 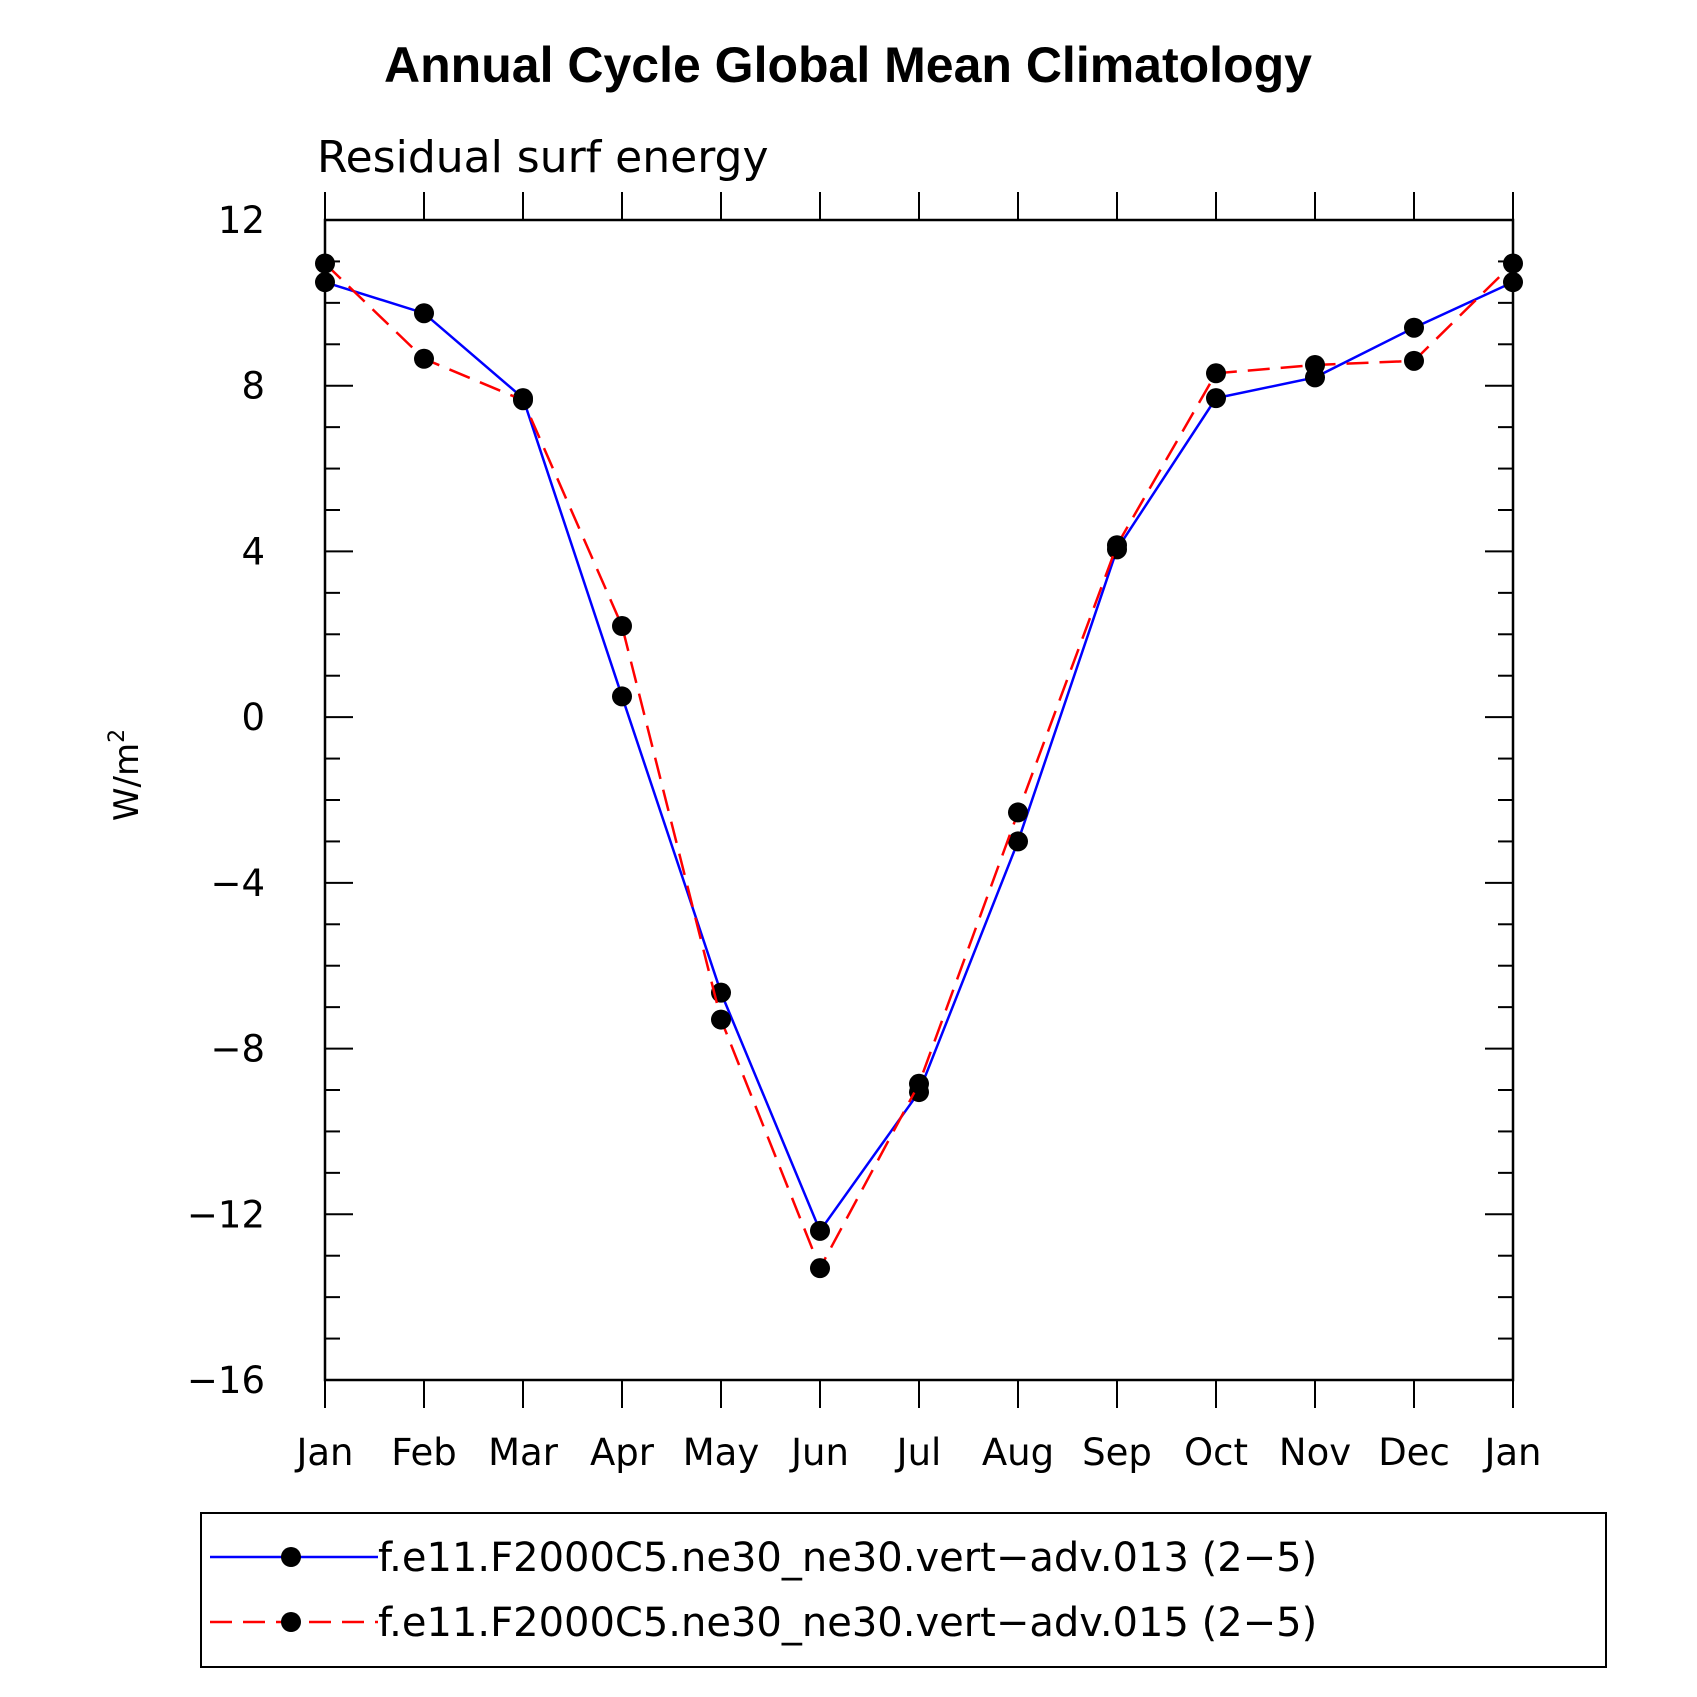 What do you see at coordinates (237, 883) in the screenshot?
I see `y-tick-label: −4` at bounding box center [237, 883].